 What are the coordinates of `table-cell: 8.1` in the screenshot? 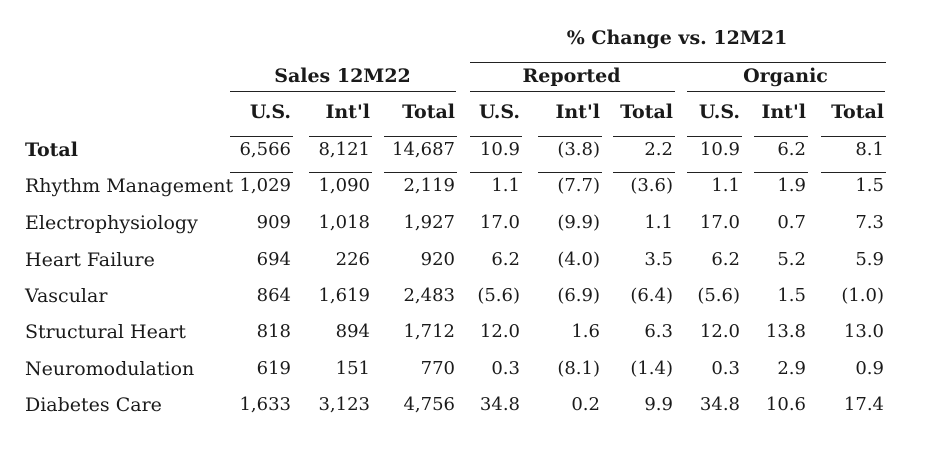 It's located at (869, 149).